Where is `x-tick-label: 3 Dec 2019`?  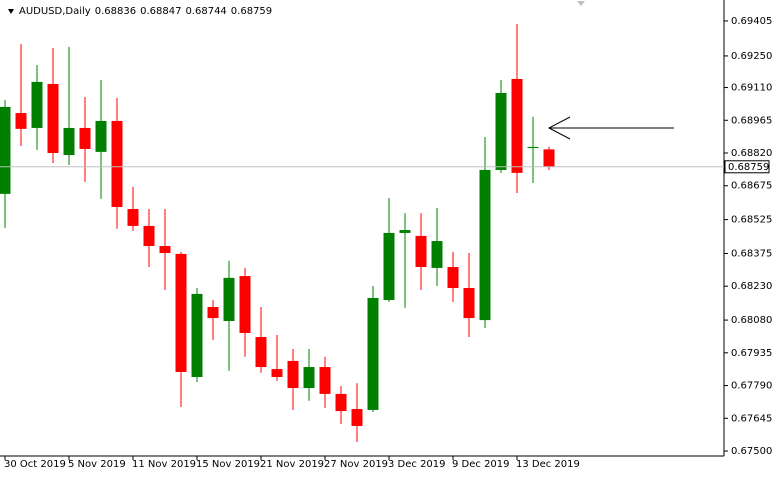 x-tick-label: 3 Dec 2019 is located at coordinates (417, 464).